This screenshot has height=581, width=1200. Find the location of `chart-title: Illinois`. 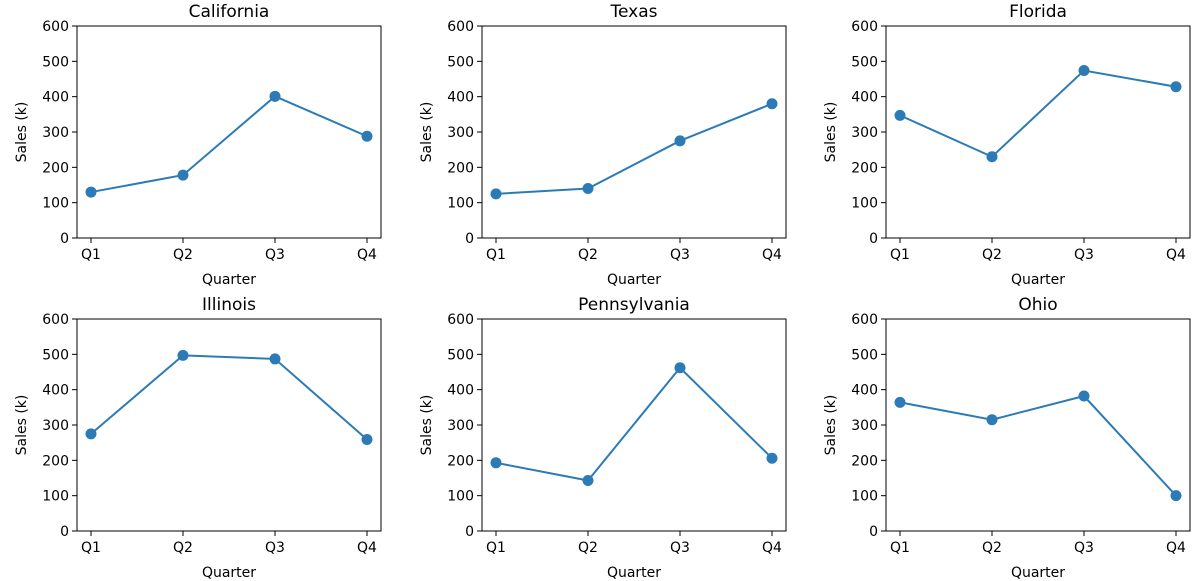

chart-title: Illinois is located at coordinates (229, 305).